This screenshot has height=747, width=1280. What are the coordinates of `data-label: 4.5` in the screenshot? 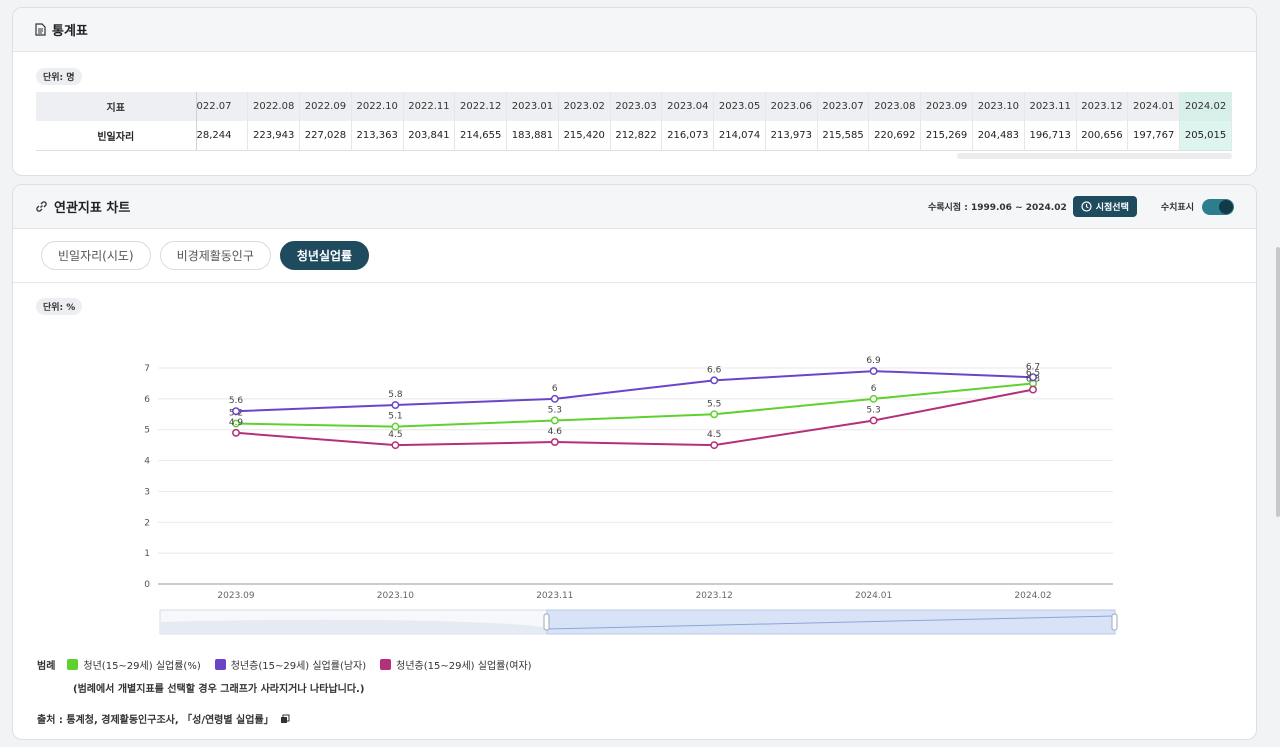 It's located at (395, 435).